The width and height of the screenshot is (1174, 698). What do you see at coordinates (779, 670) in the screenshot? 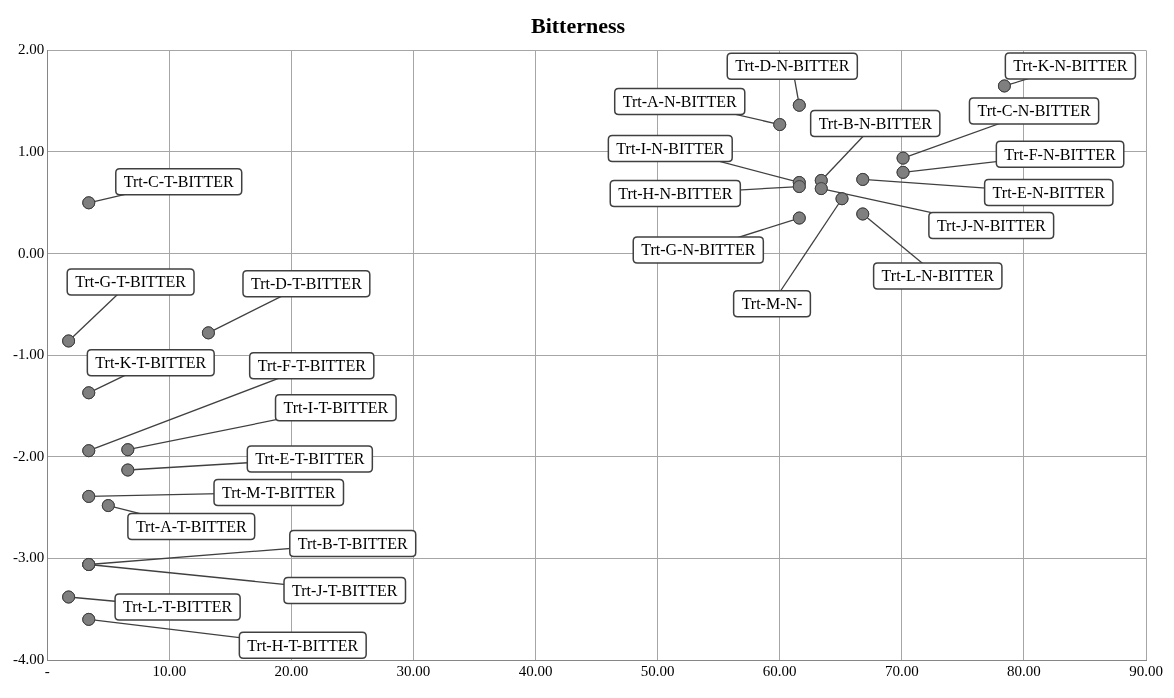
I see `x-tick-label: 60.00` at bounding box center [779, 670].